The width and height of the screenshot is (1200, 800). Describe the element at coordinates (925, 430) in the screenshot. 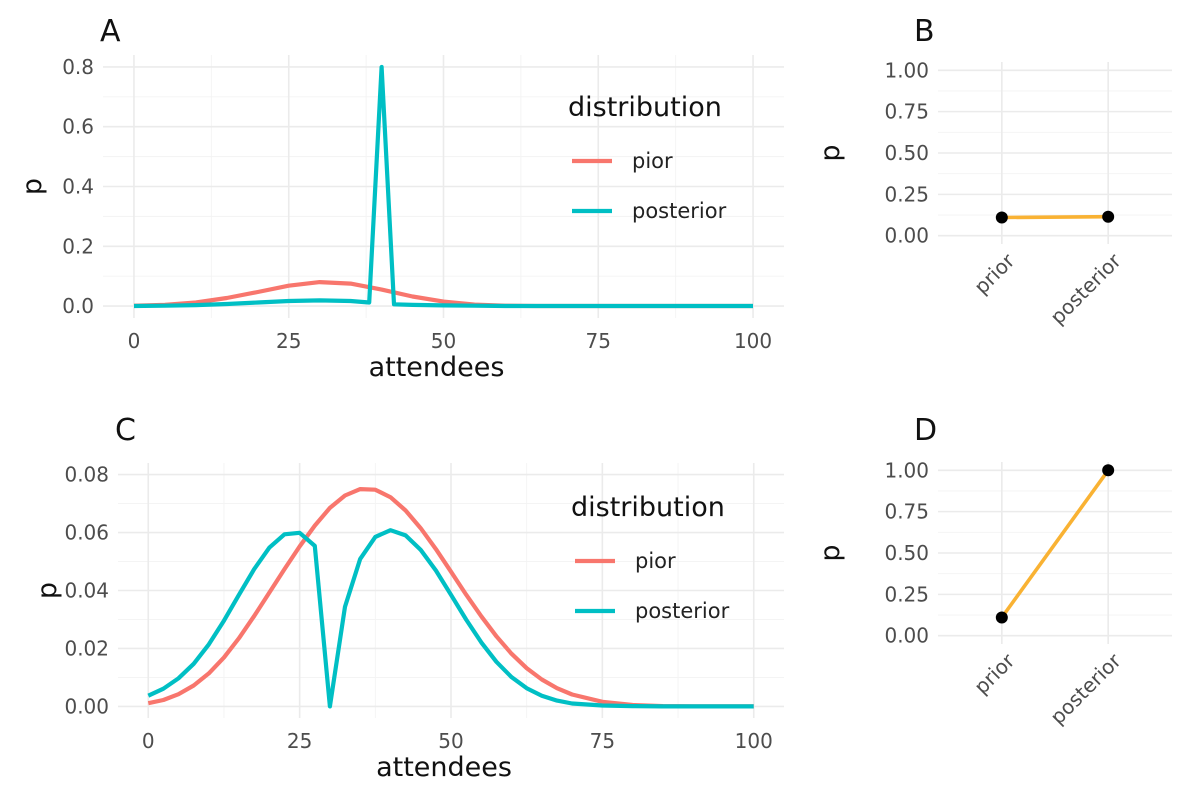

I see `panel-tag: D` at that location.